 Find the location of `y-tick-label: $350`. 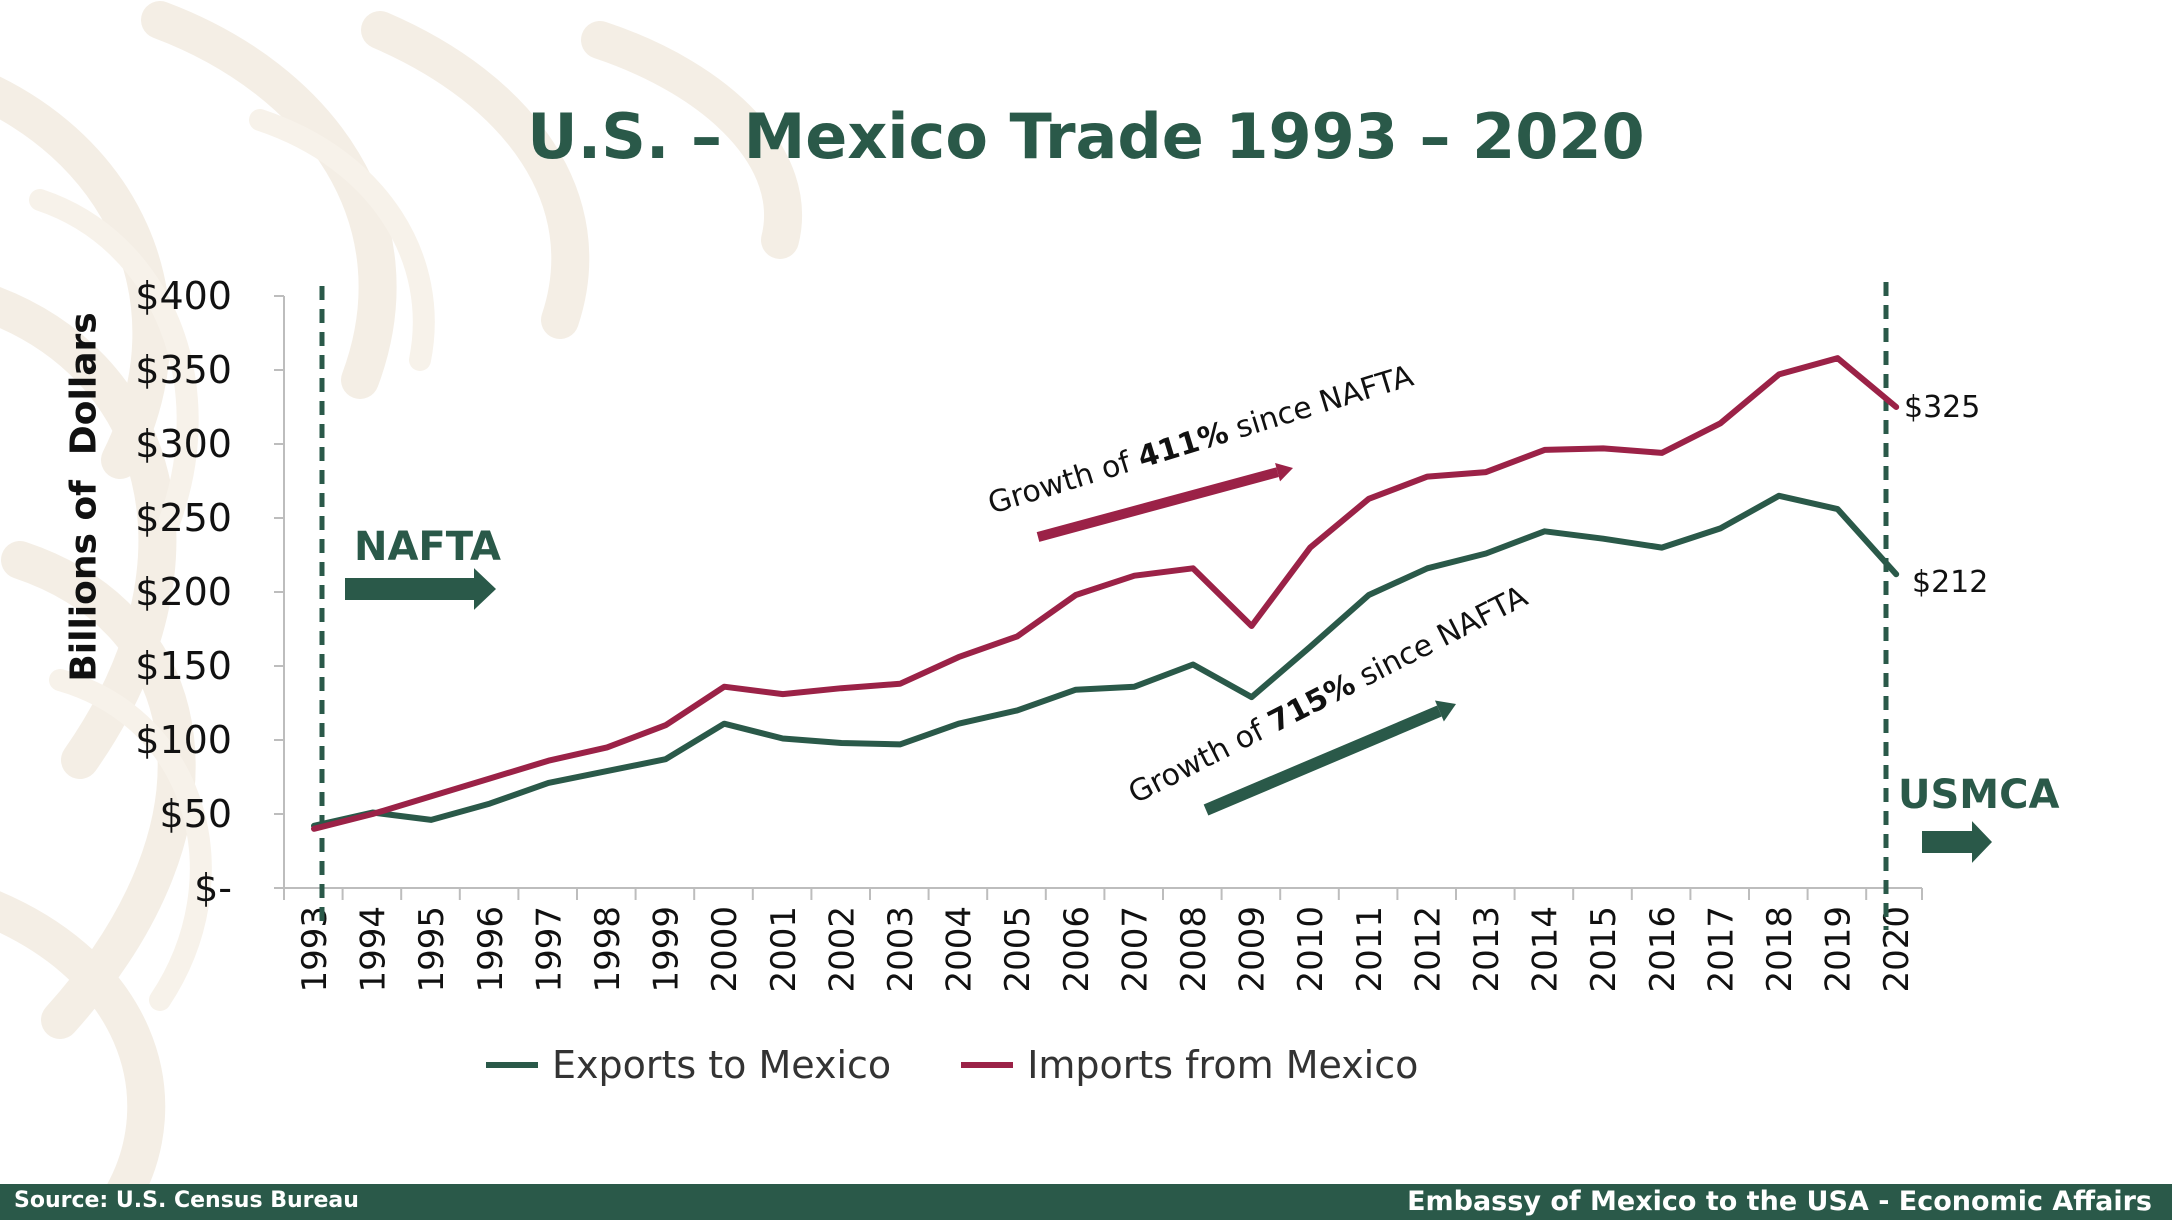

y-tick-label: $350 is located at coordinates (183, 370).